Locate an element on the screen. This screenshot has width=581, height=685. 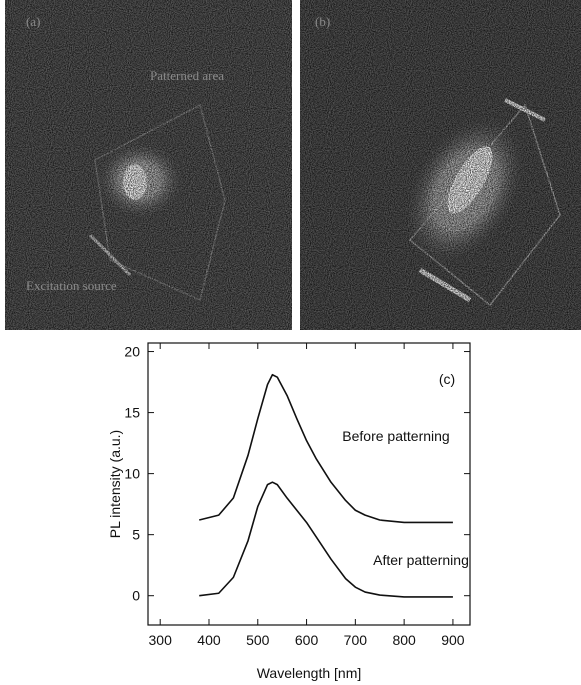
x-tick-label: 400 is located at coordinates (209, 640).